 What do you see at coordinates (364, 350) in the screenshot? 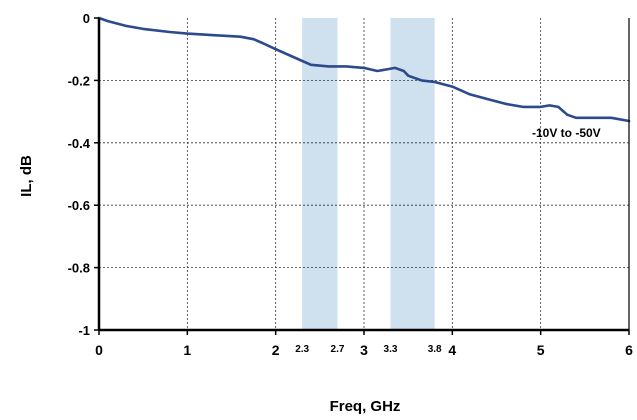
I see `x-tick-label-3: 3` at bounding box center [364, 350].